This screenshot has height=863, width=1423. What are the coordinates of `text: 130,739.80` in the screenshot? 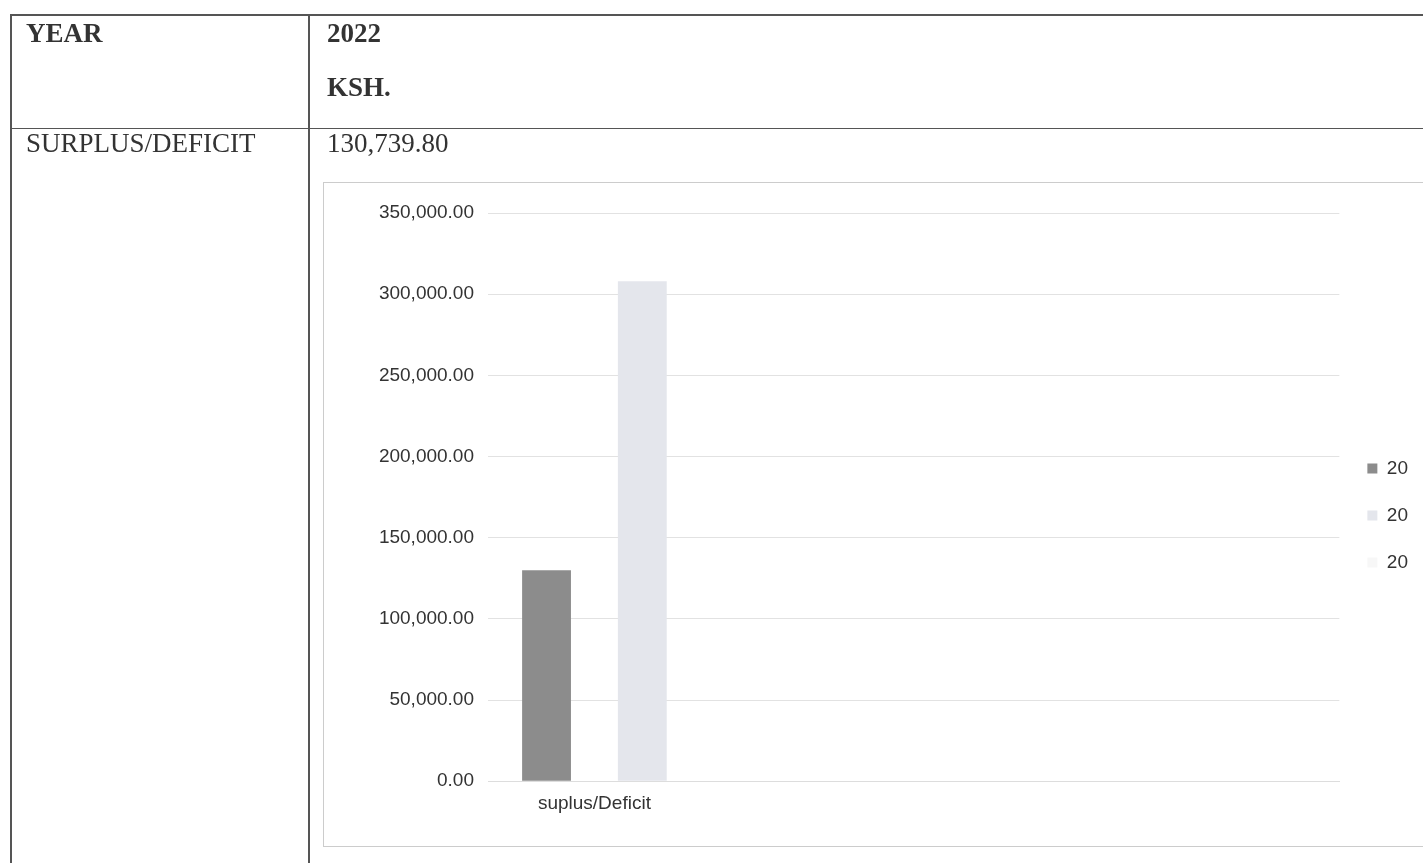 It's located at (388, 143).